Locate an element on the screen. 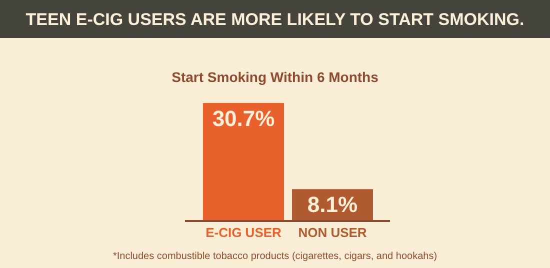  text: *Includes combustible tobacco products (cigarettes, cigars, and hookahs) is located at coordinates (275, 256).